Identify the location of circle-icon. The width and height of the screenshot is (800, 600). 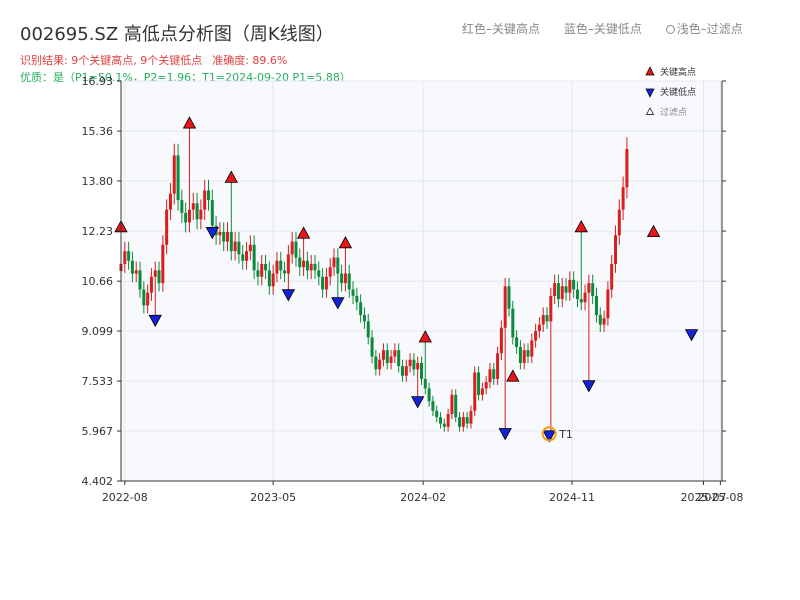
(670, 29).